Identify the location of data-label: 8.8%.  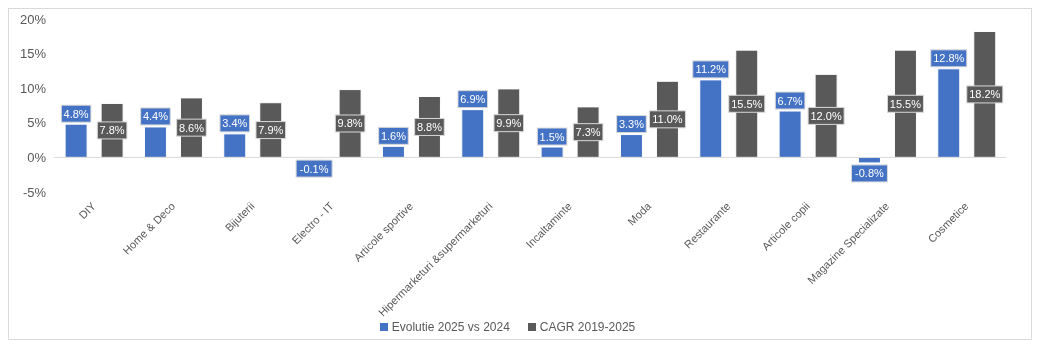
(429, 126).